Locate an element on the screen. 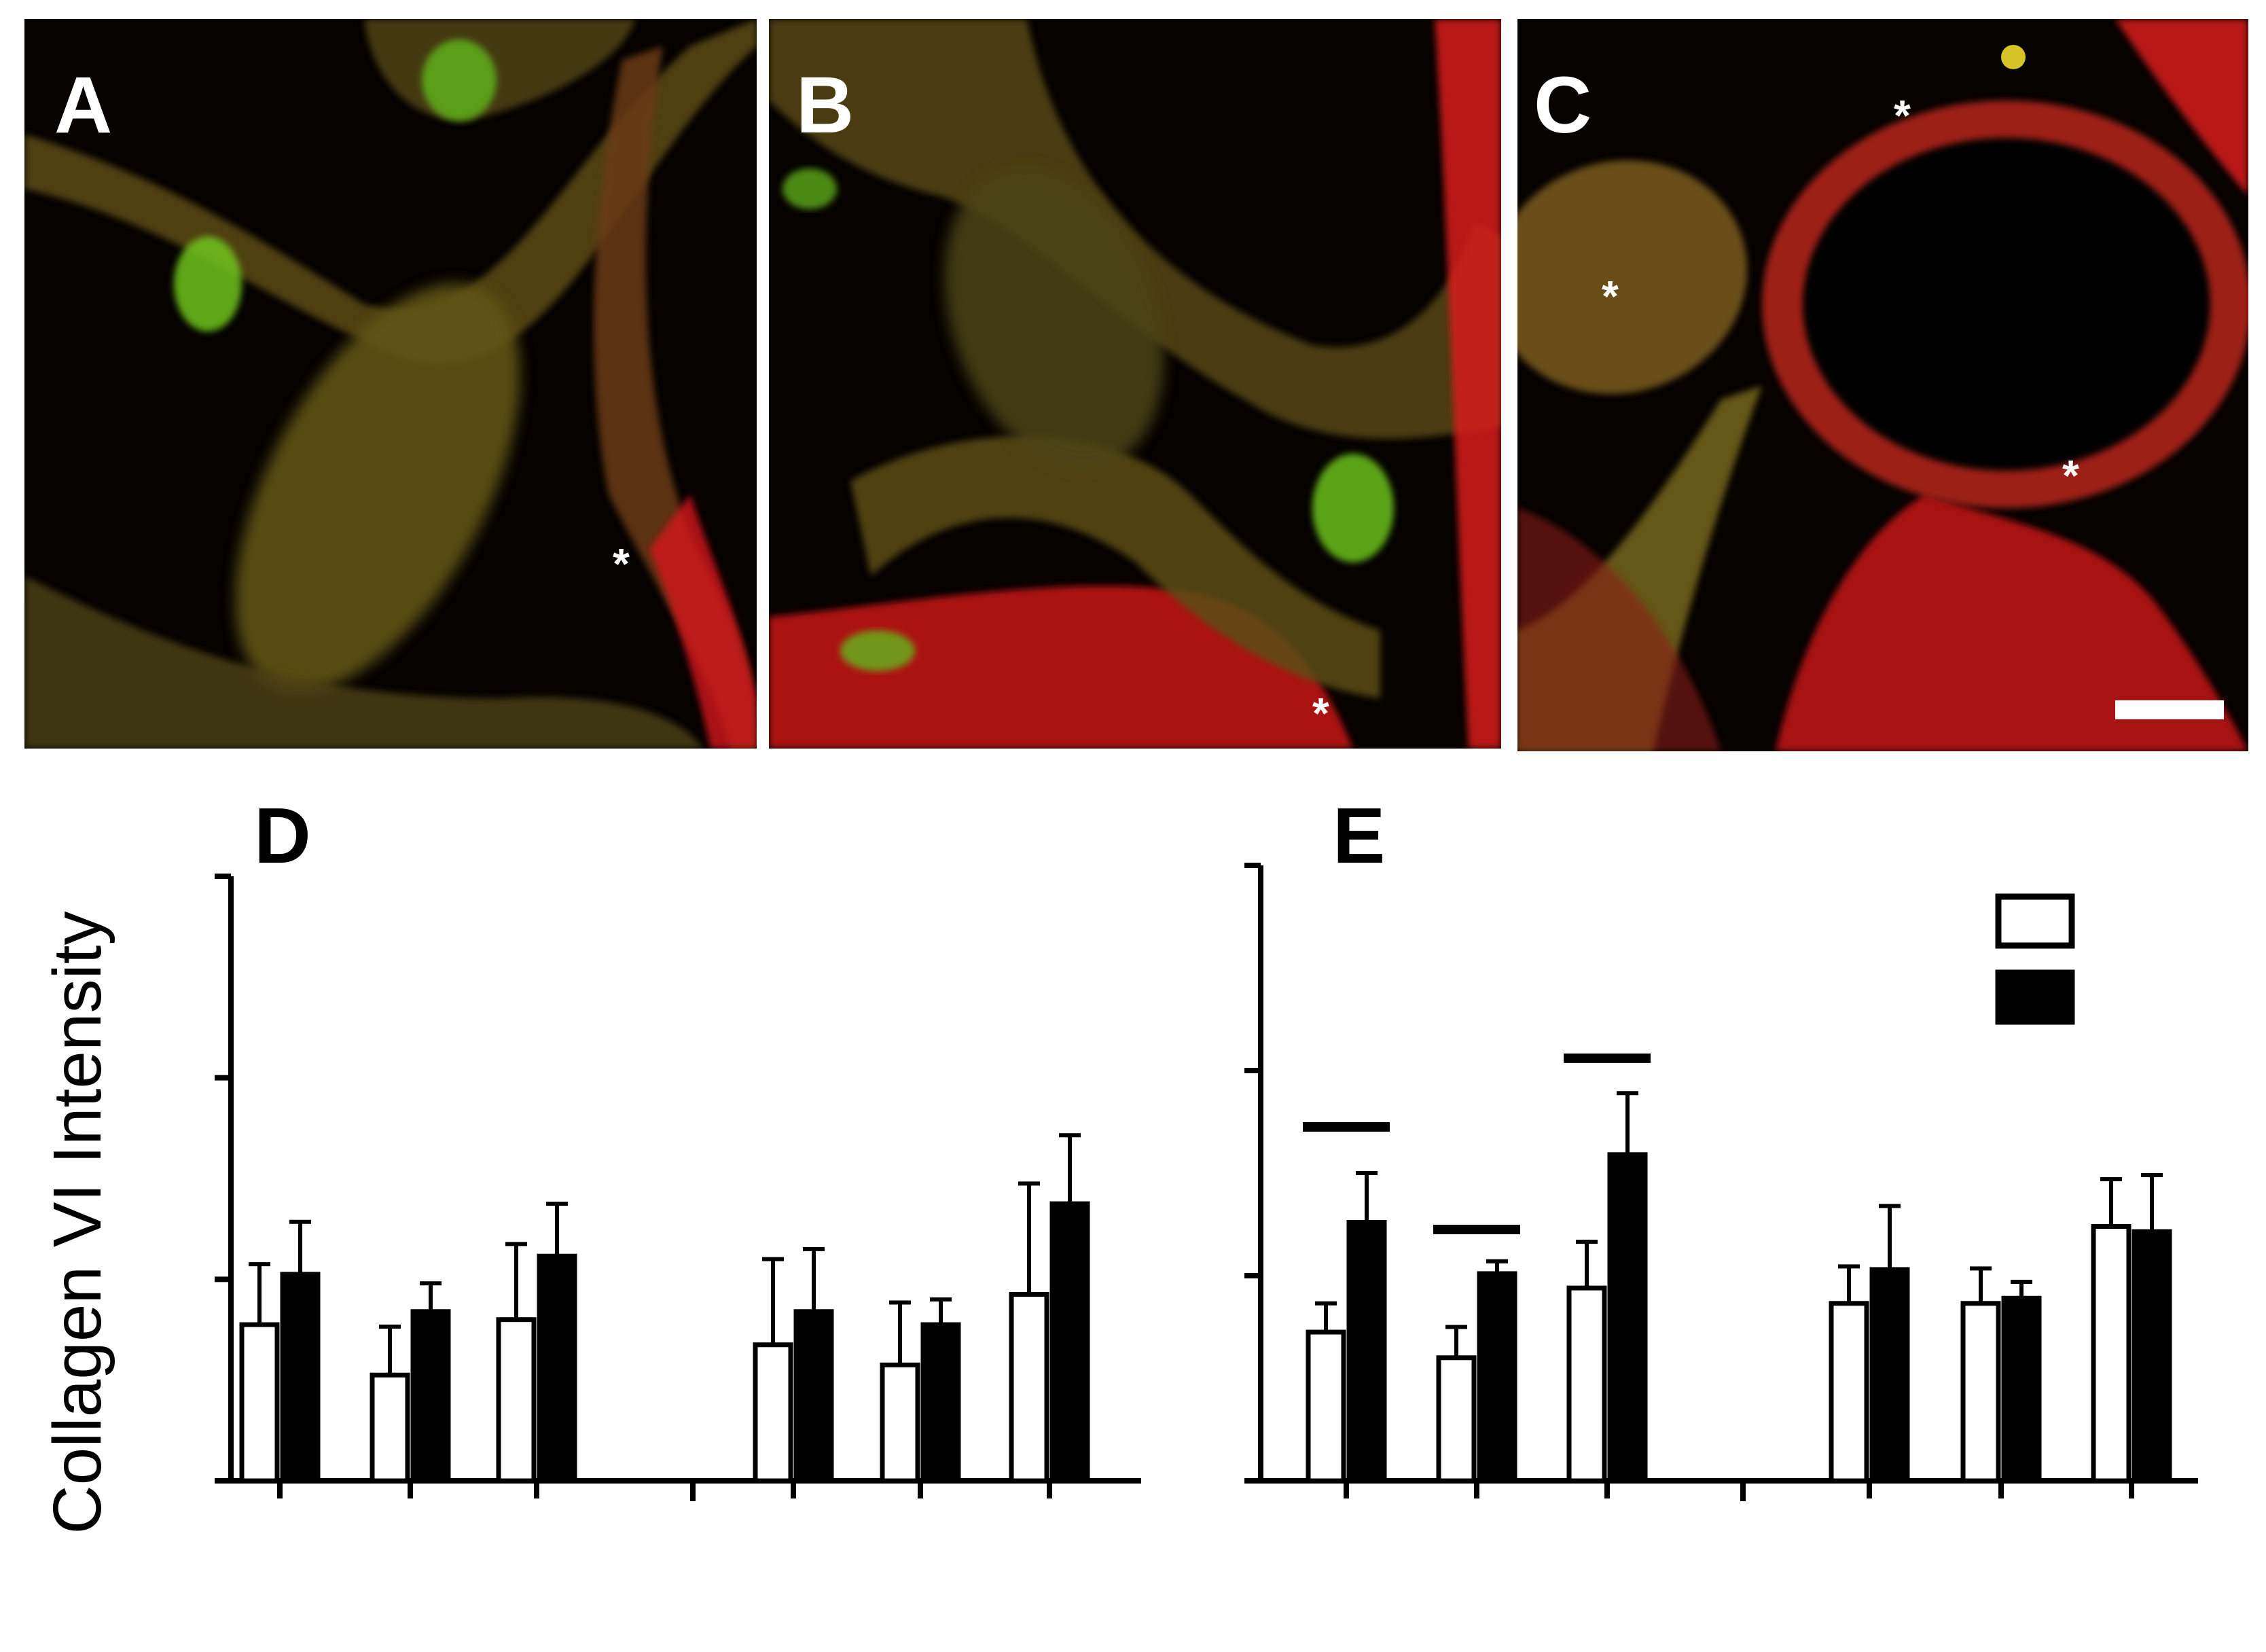  micrograph-c-image is located at coordinates (1883, 385).